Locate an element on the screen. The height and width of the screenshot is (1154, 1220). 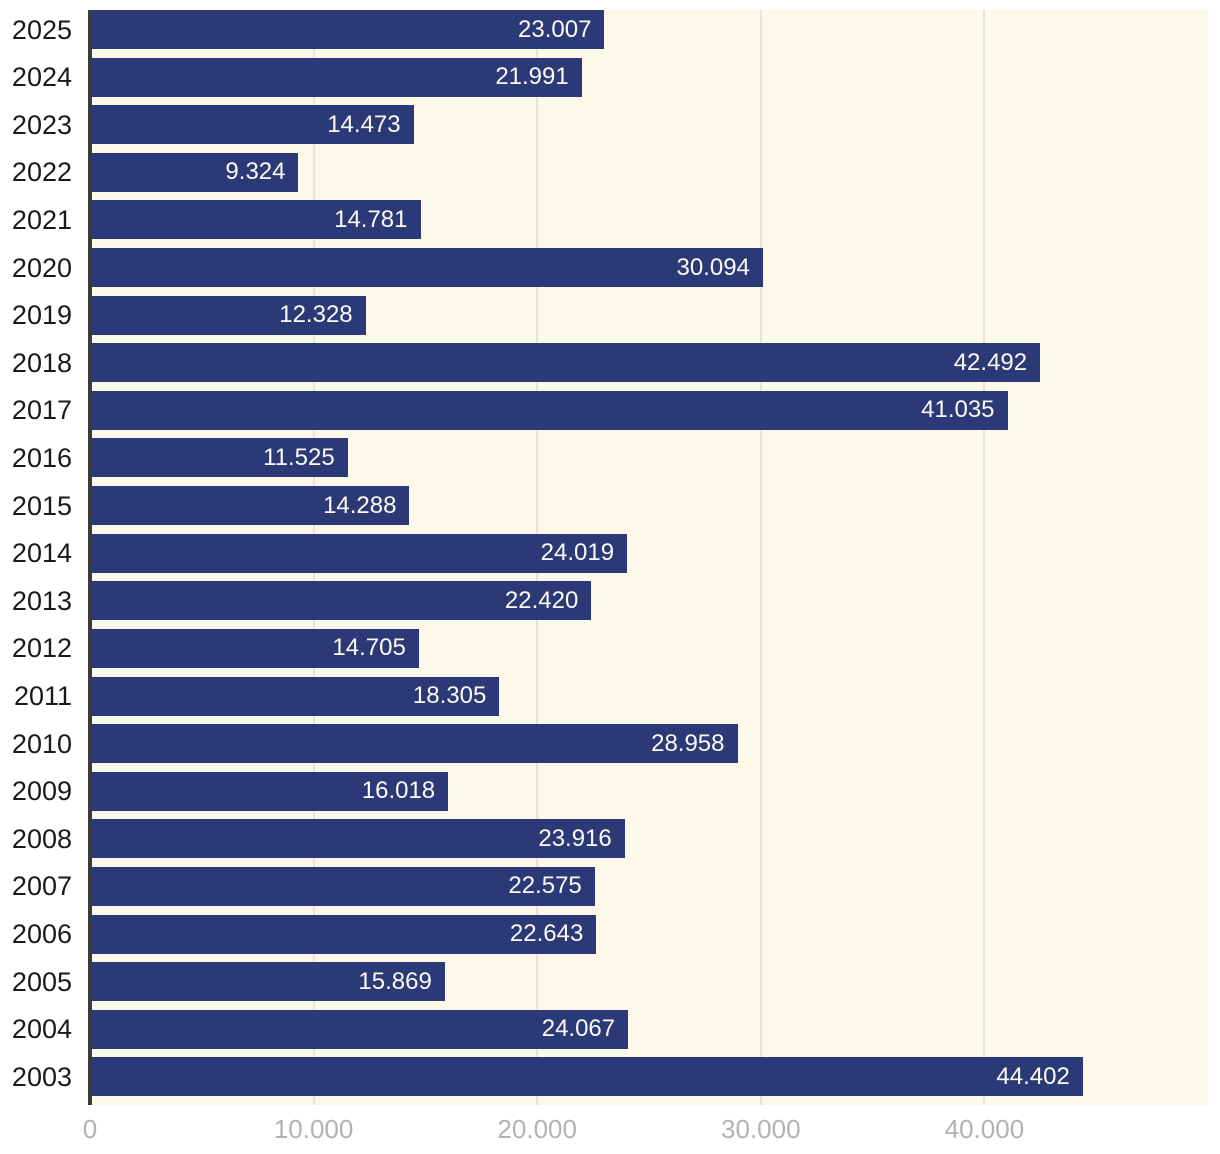
bar-value-label: 42.492 is located at coordinates (990, 362).